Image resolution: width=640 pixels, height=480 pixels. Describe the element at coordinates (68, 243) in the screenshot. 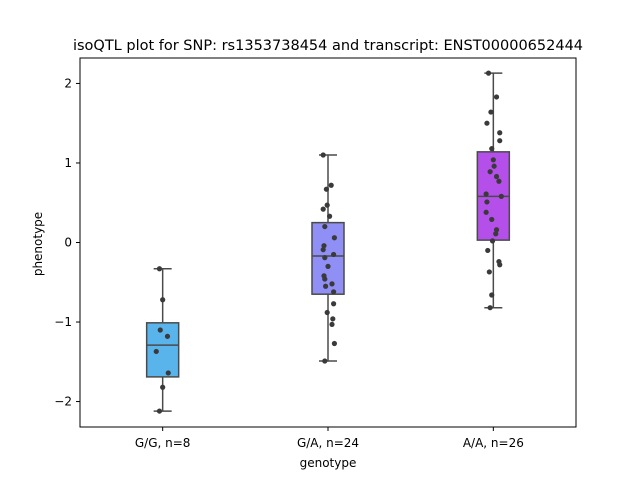

I see `y-tick-label: 0` at that location.